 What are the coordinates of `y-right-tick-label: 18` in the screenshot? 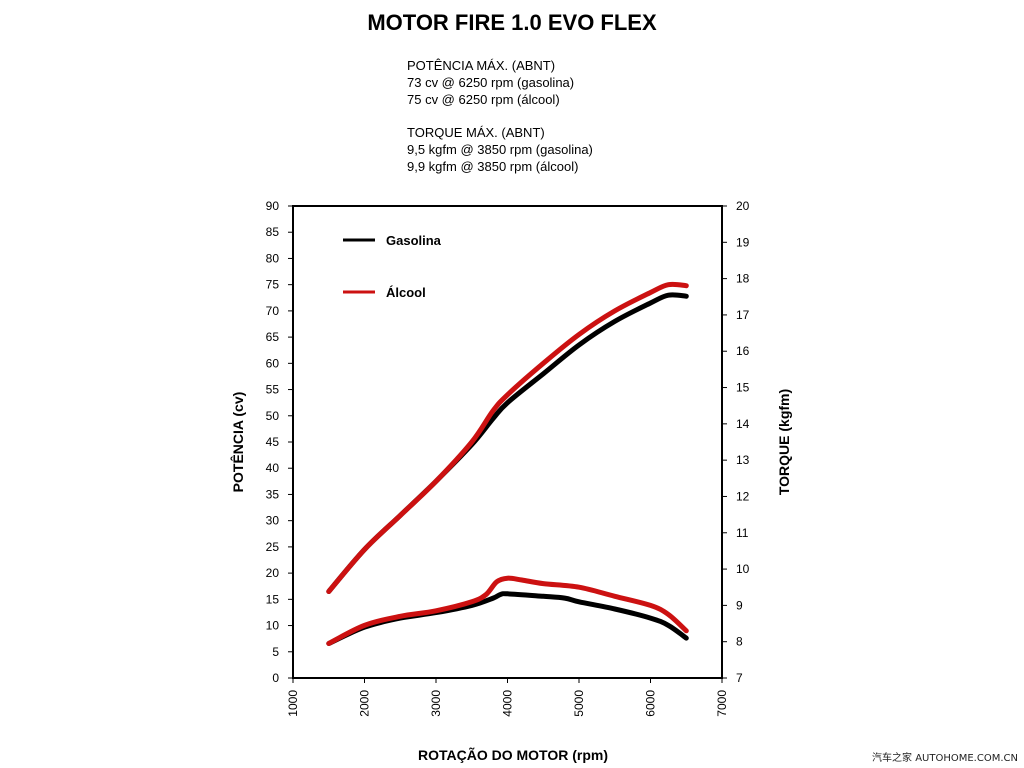 It's located at (743, 279).